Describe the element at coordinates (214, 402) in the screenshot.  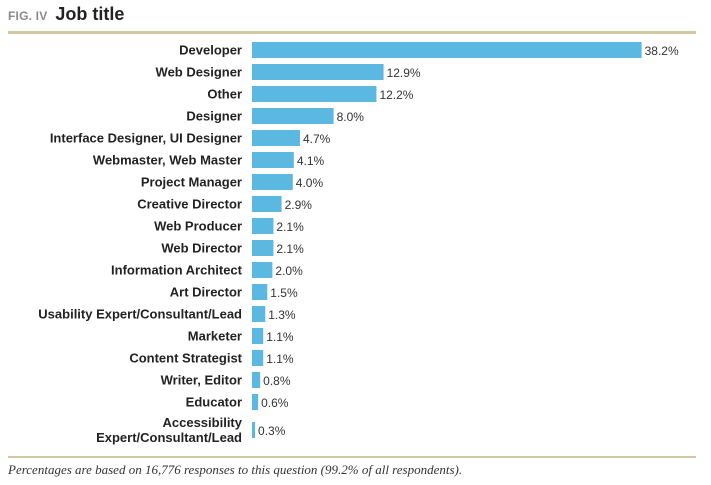
I see `category-label-educator: Educator` at that location.